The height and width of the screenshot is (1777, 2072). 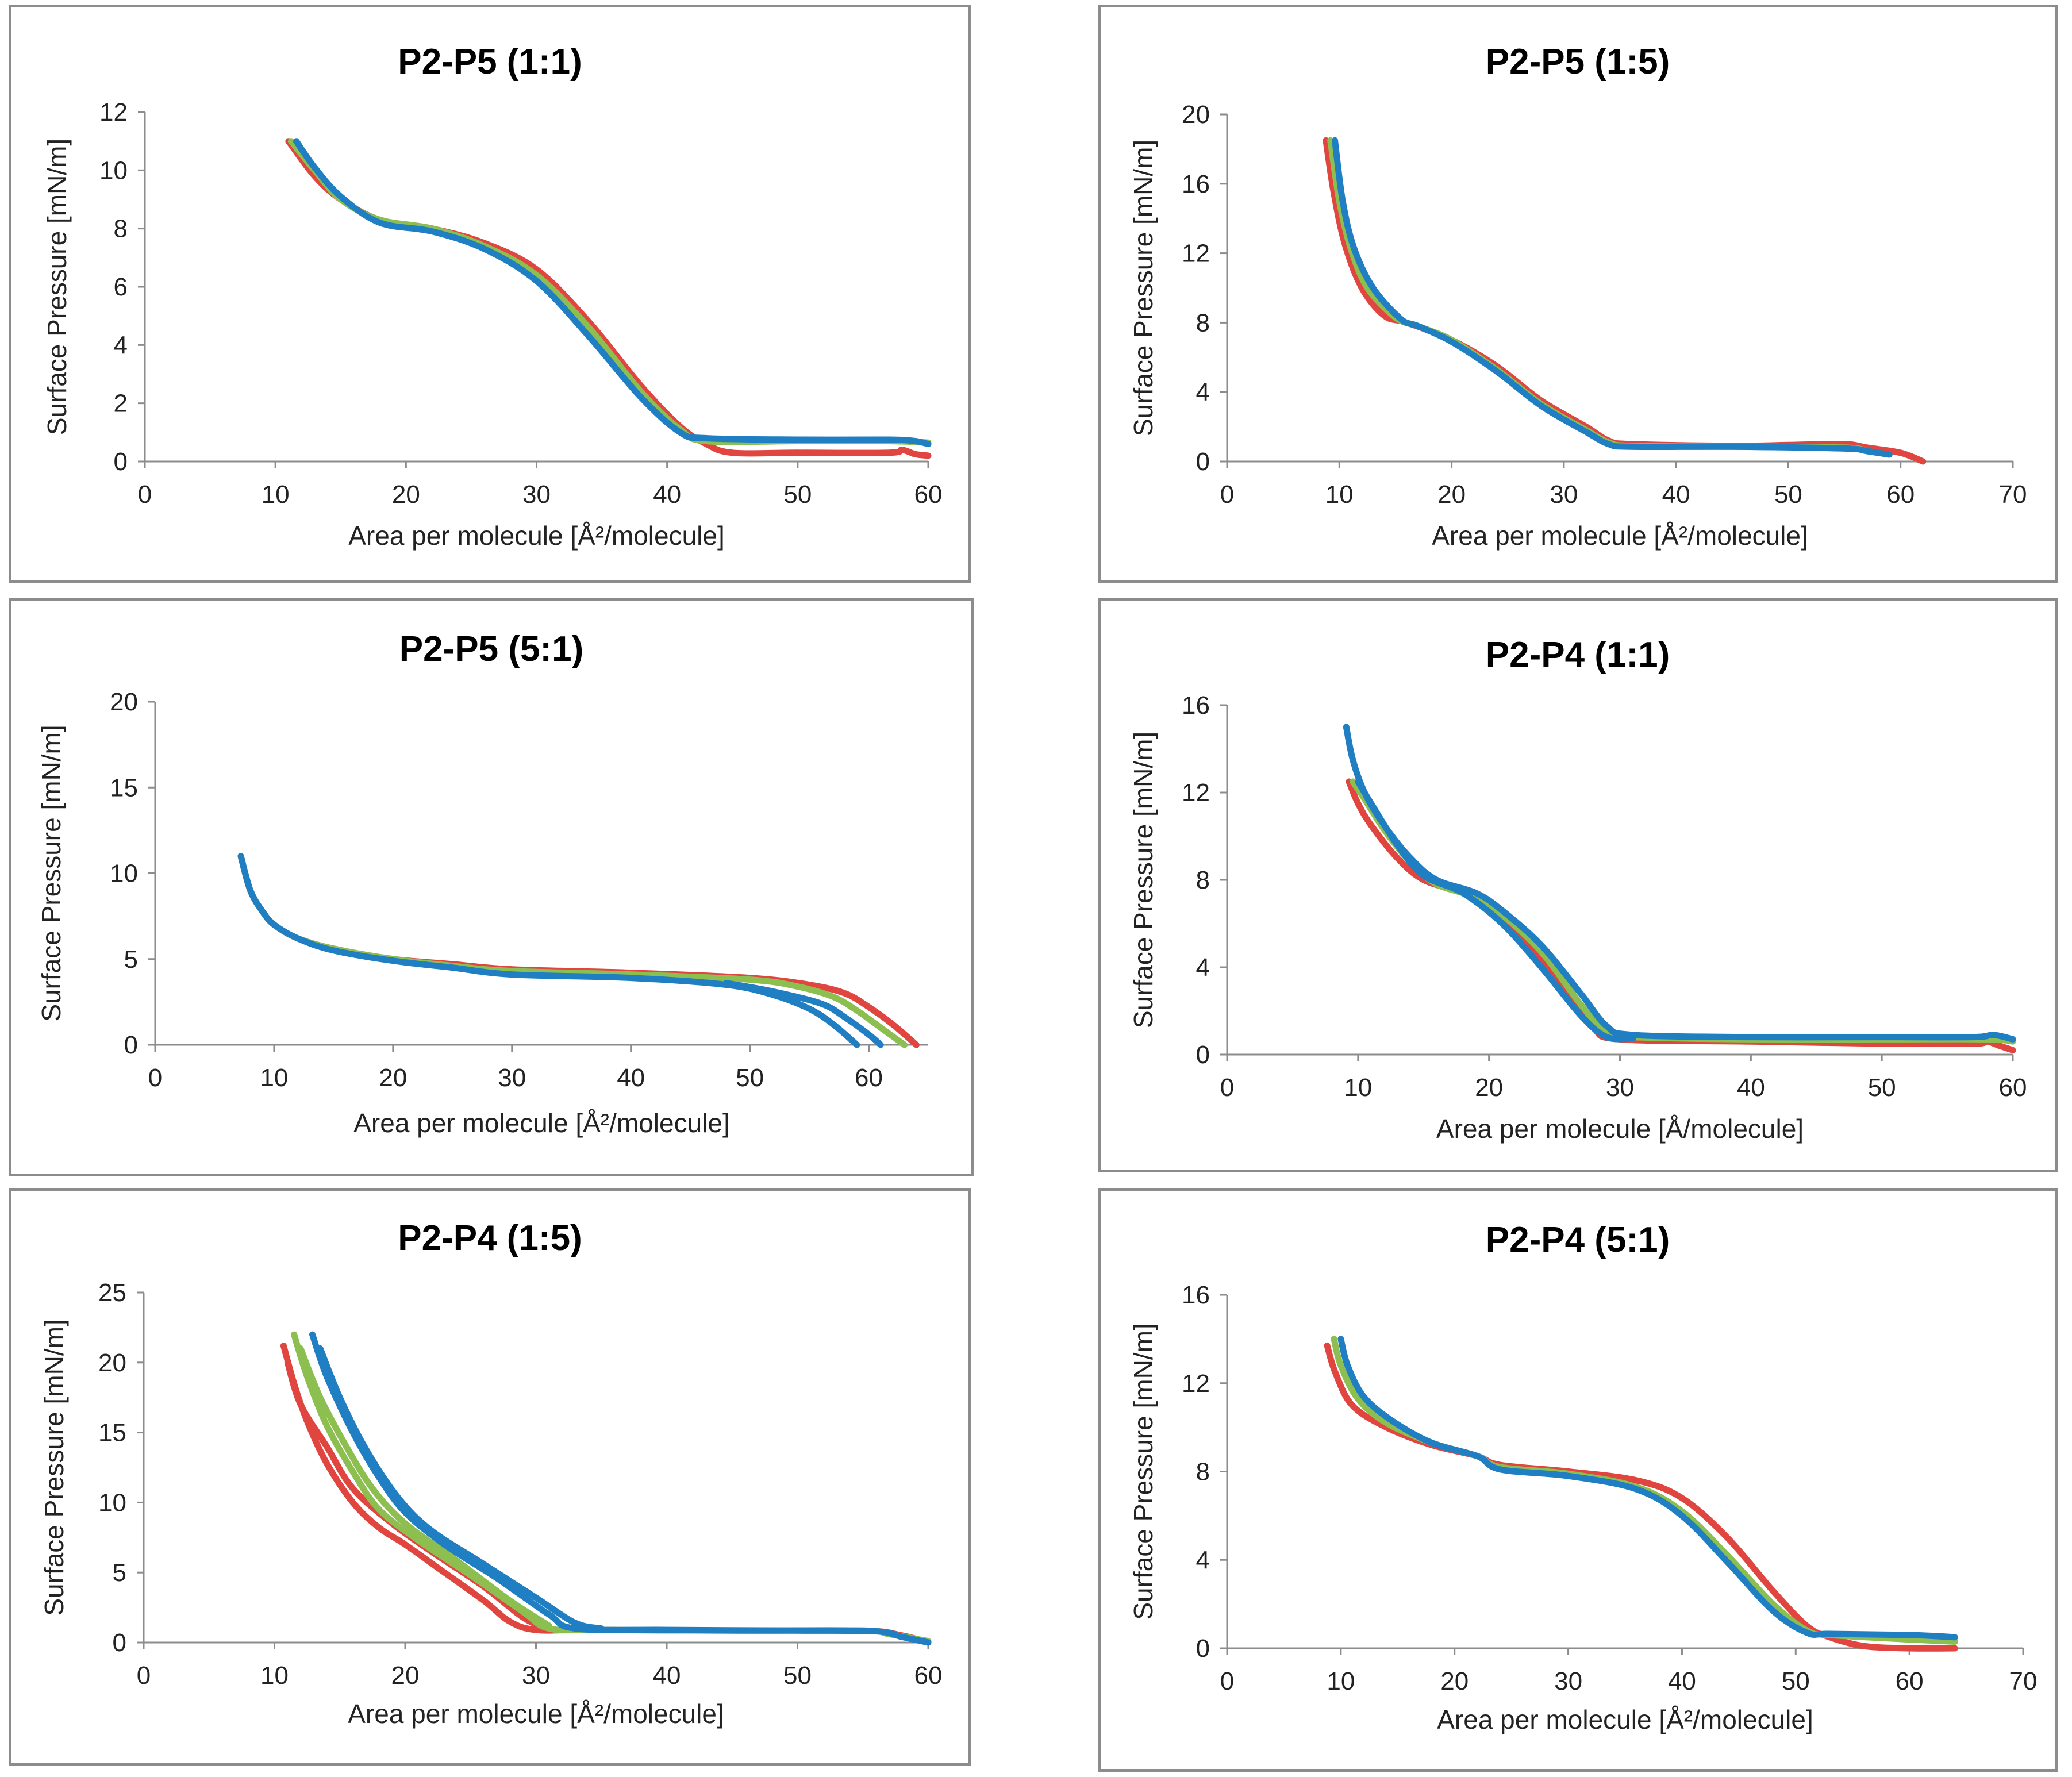 What do you see at coordinates (490, 1238) in the screenshot?
I see `chart-title: P2-P4 (1:5)` at bounding box center [490, 1238].